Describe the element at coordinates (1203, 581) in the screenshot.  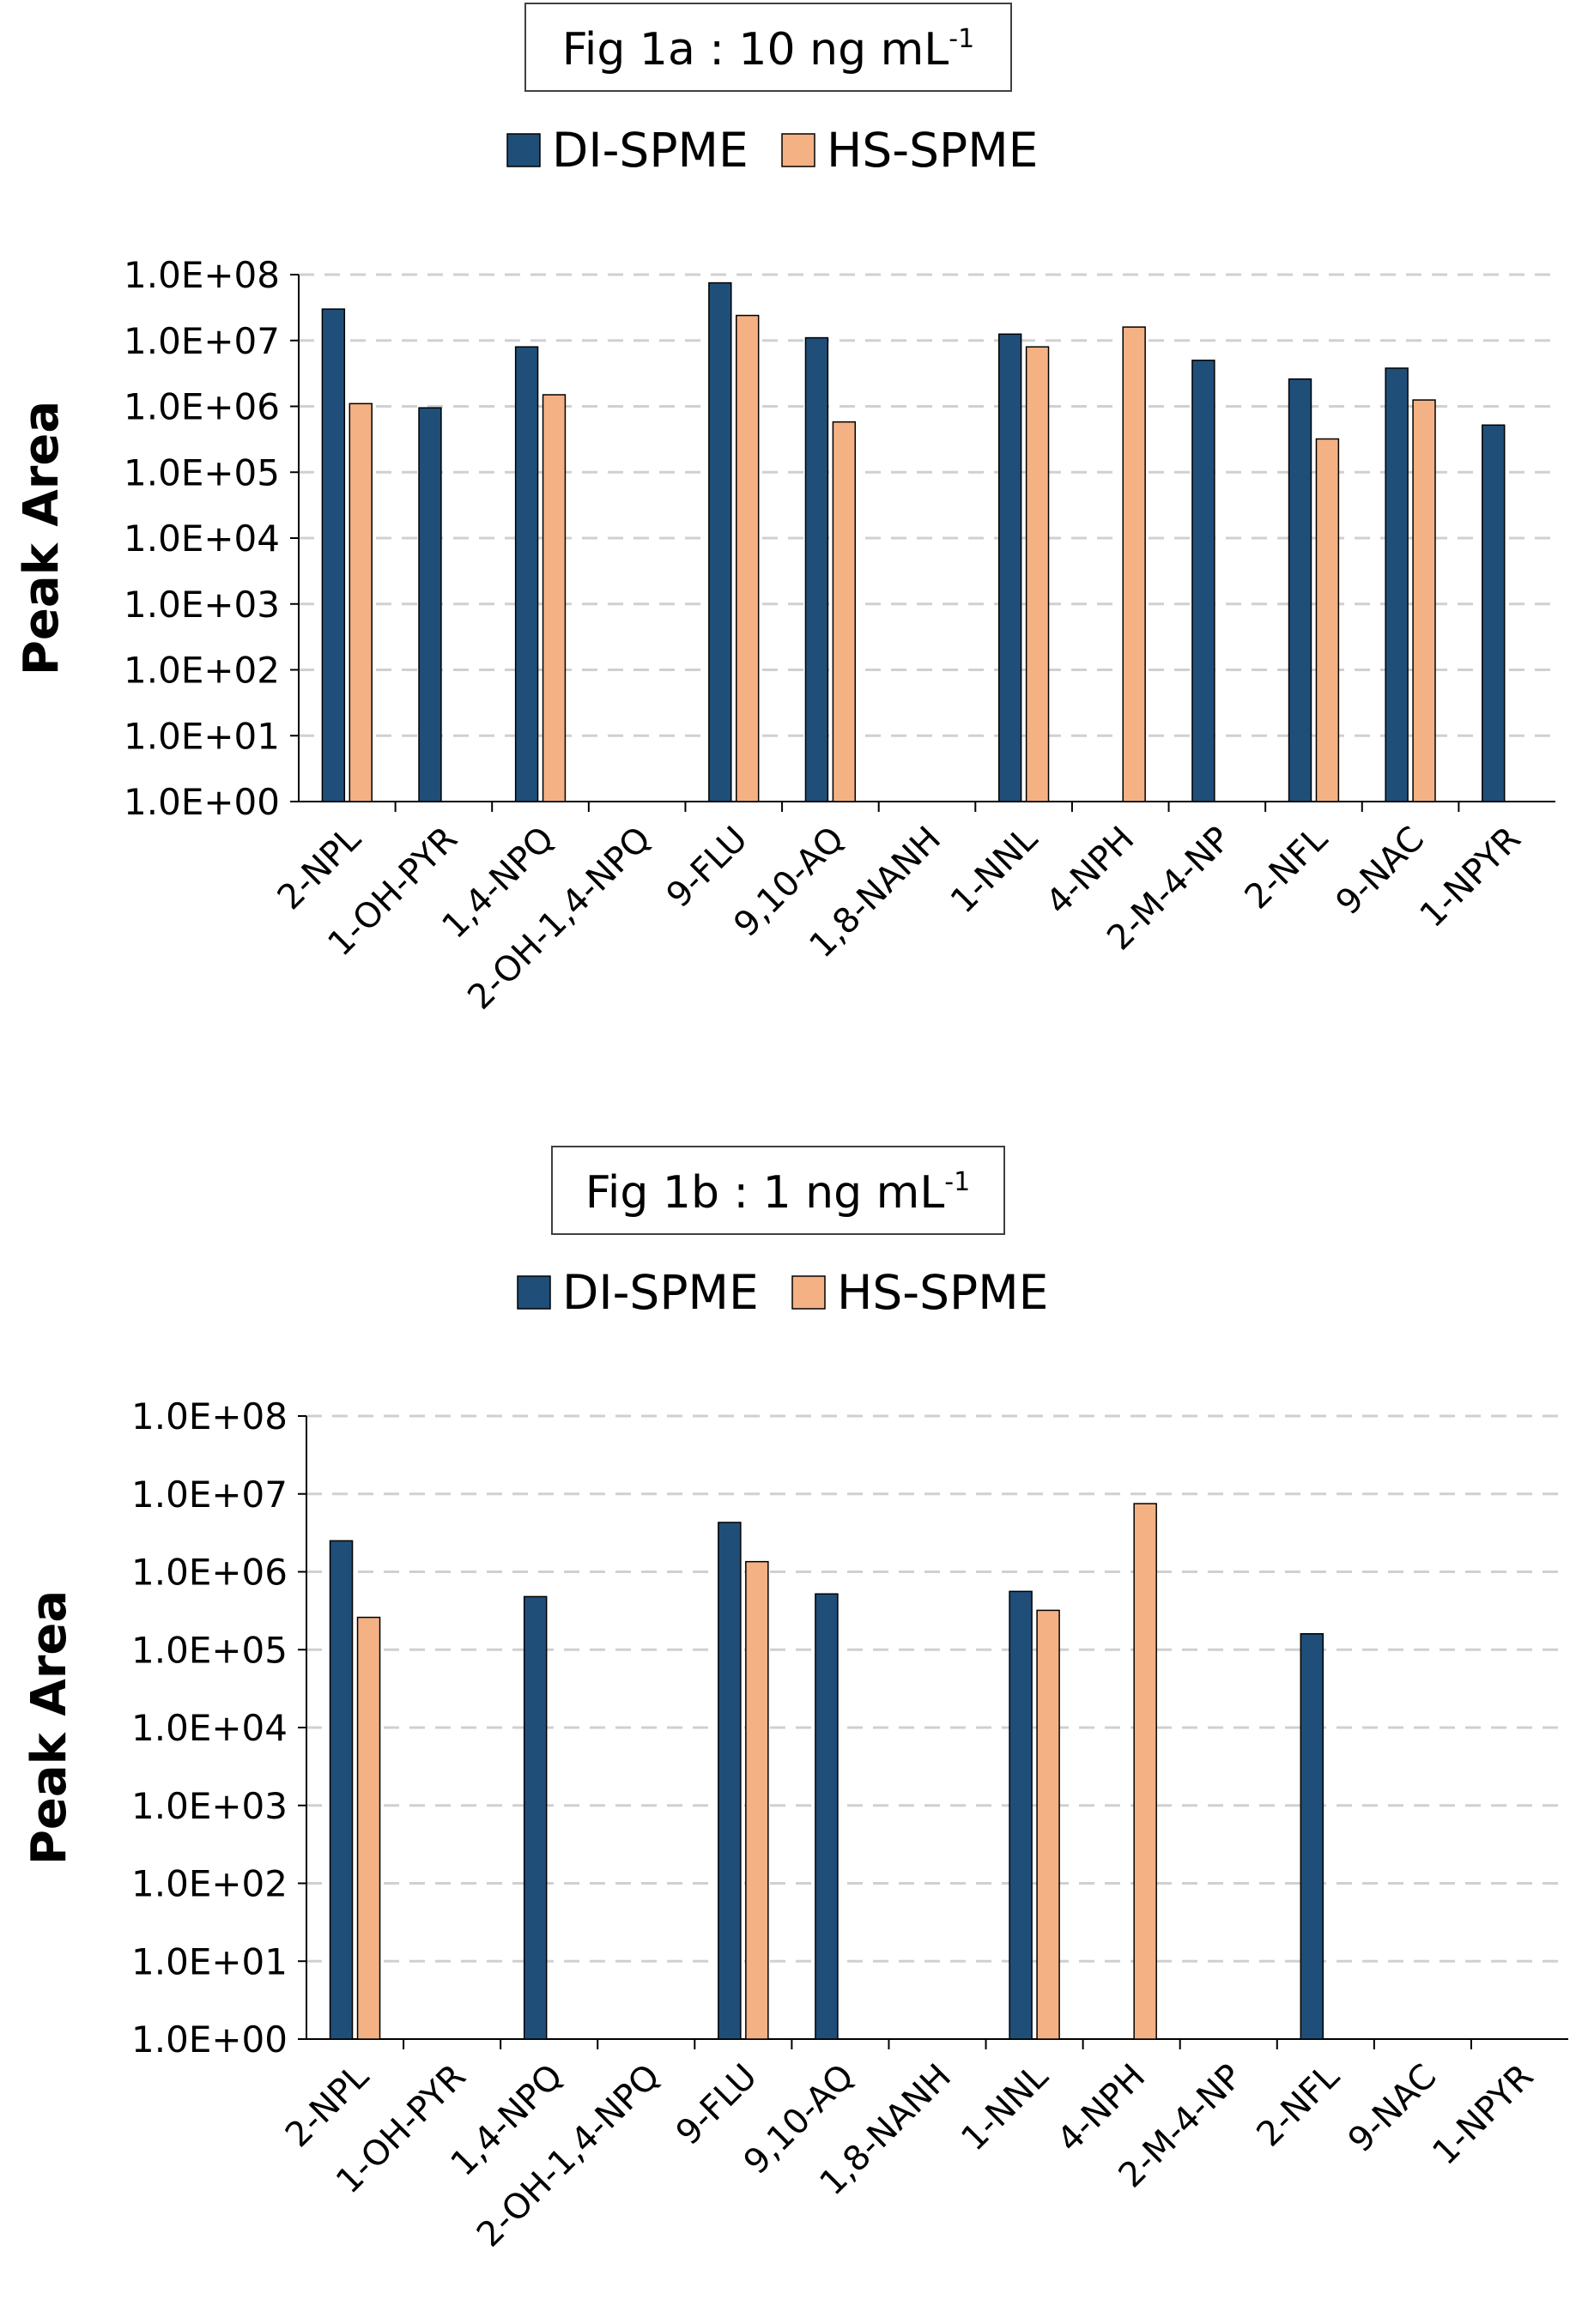
I see `bar-di-spme-2-m-4-np` at that location.